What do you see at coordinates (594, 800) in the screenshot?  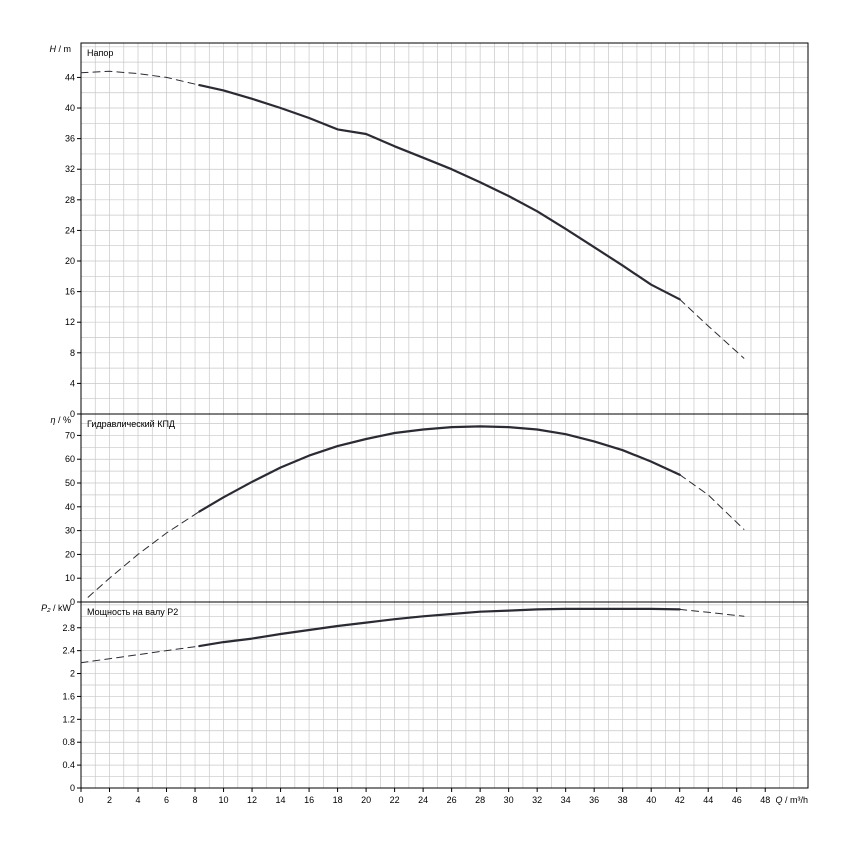 I see `x-tick-label: 36` at bounding box center [594, 800].